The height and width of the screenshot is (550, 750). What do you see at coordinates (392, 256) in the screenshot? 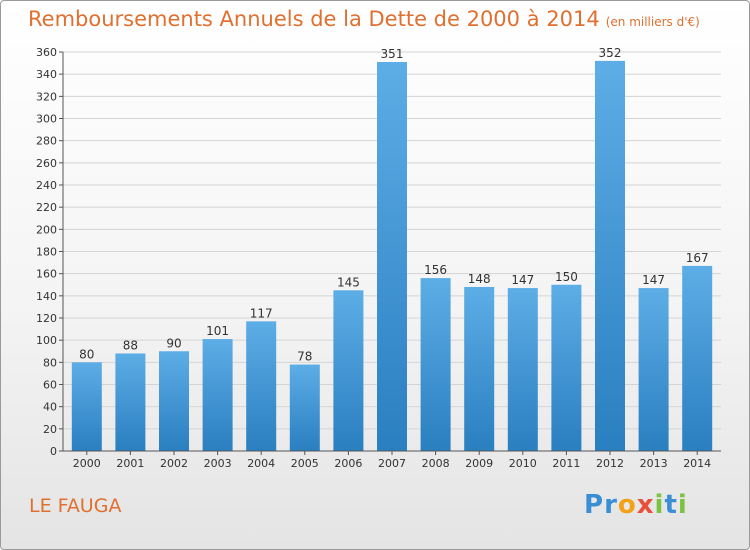
I see `bar-2007` at bounding box center [392, 256].